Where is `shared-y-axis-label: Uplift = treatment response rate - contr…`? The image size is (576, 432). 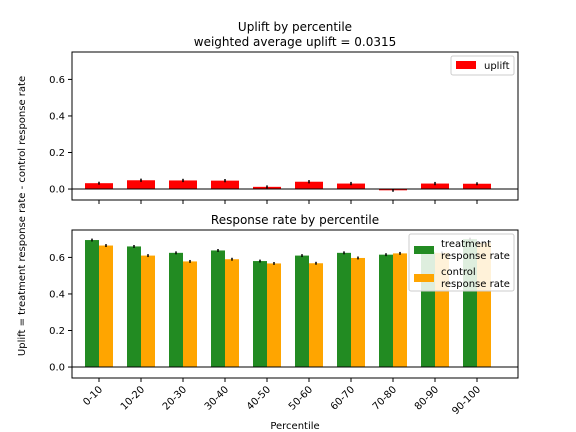
shared-y-axis-label: Uplift = treatment response rate - contr… is located at coordinates (22, 216).